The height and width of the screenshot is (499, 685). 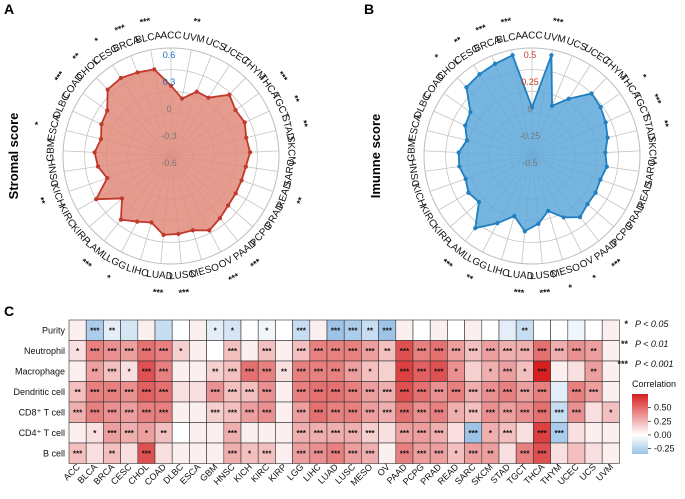 What do you see at coordinates (108, 278) in the screenshot?
I see `radar-significance-lgg: *` at bounding box center [108, 278].